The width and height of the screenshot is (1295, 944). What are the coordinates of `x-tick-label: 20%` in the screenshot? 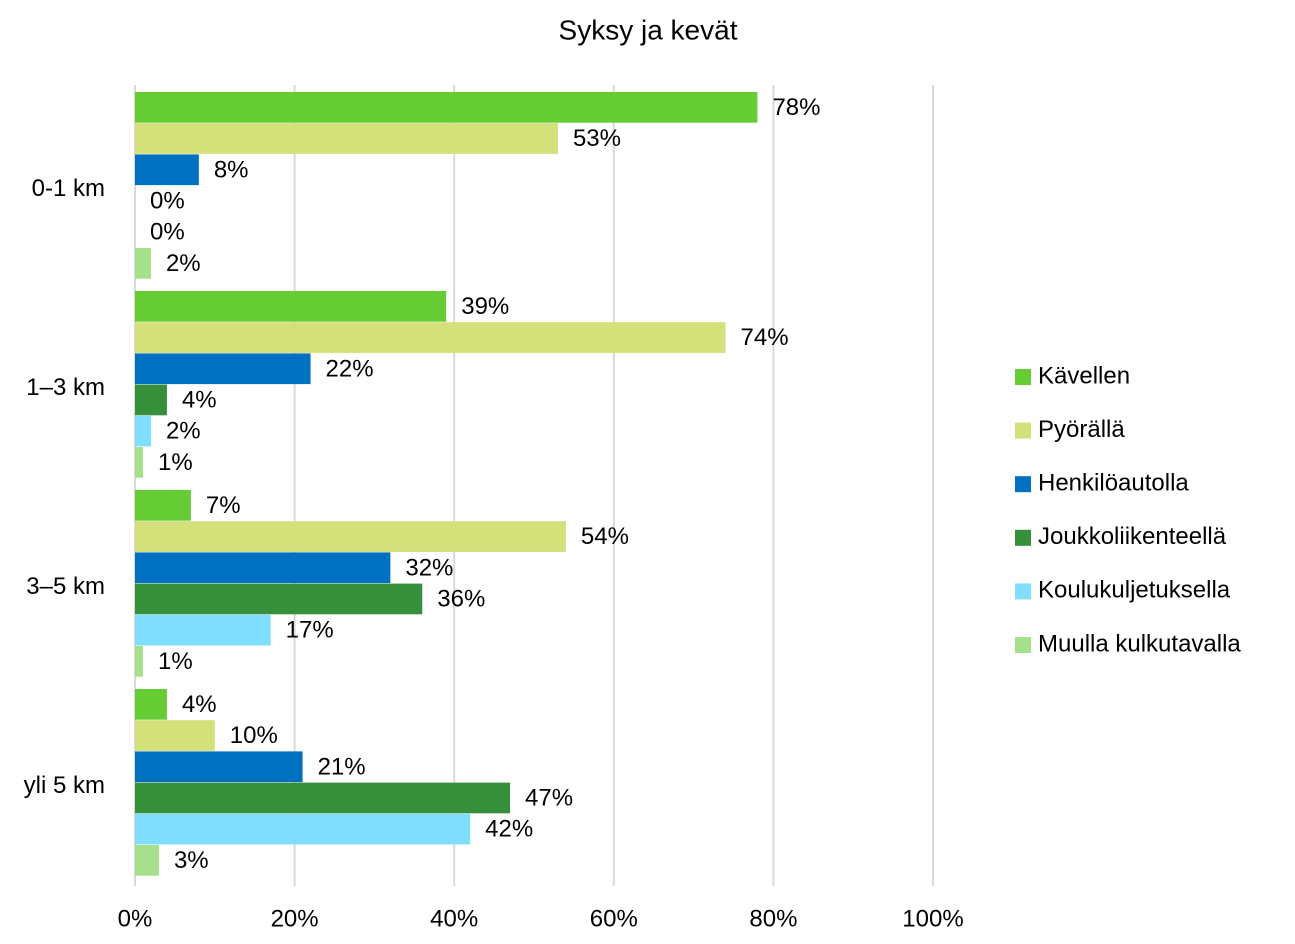 It's located at (295, 918).